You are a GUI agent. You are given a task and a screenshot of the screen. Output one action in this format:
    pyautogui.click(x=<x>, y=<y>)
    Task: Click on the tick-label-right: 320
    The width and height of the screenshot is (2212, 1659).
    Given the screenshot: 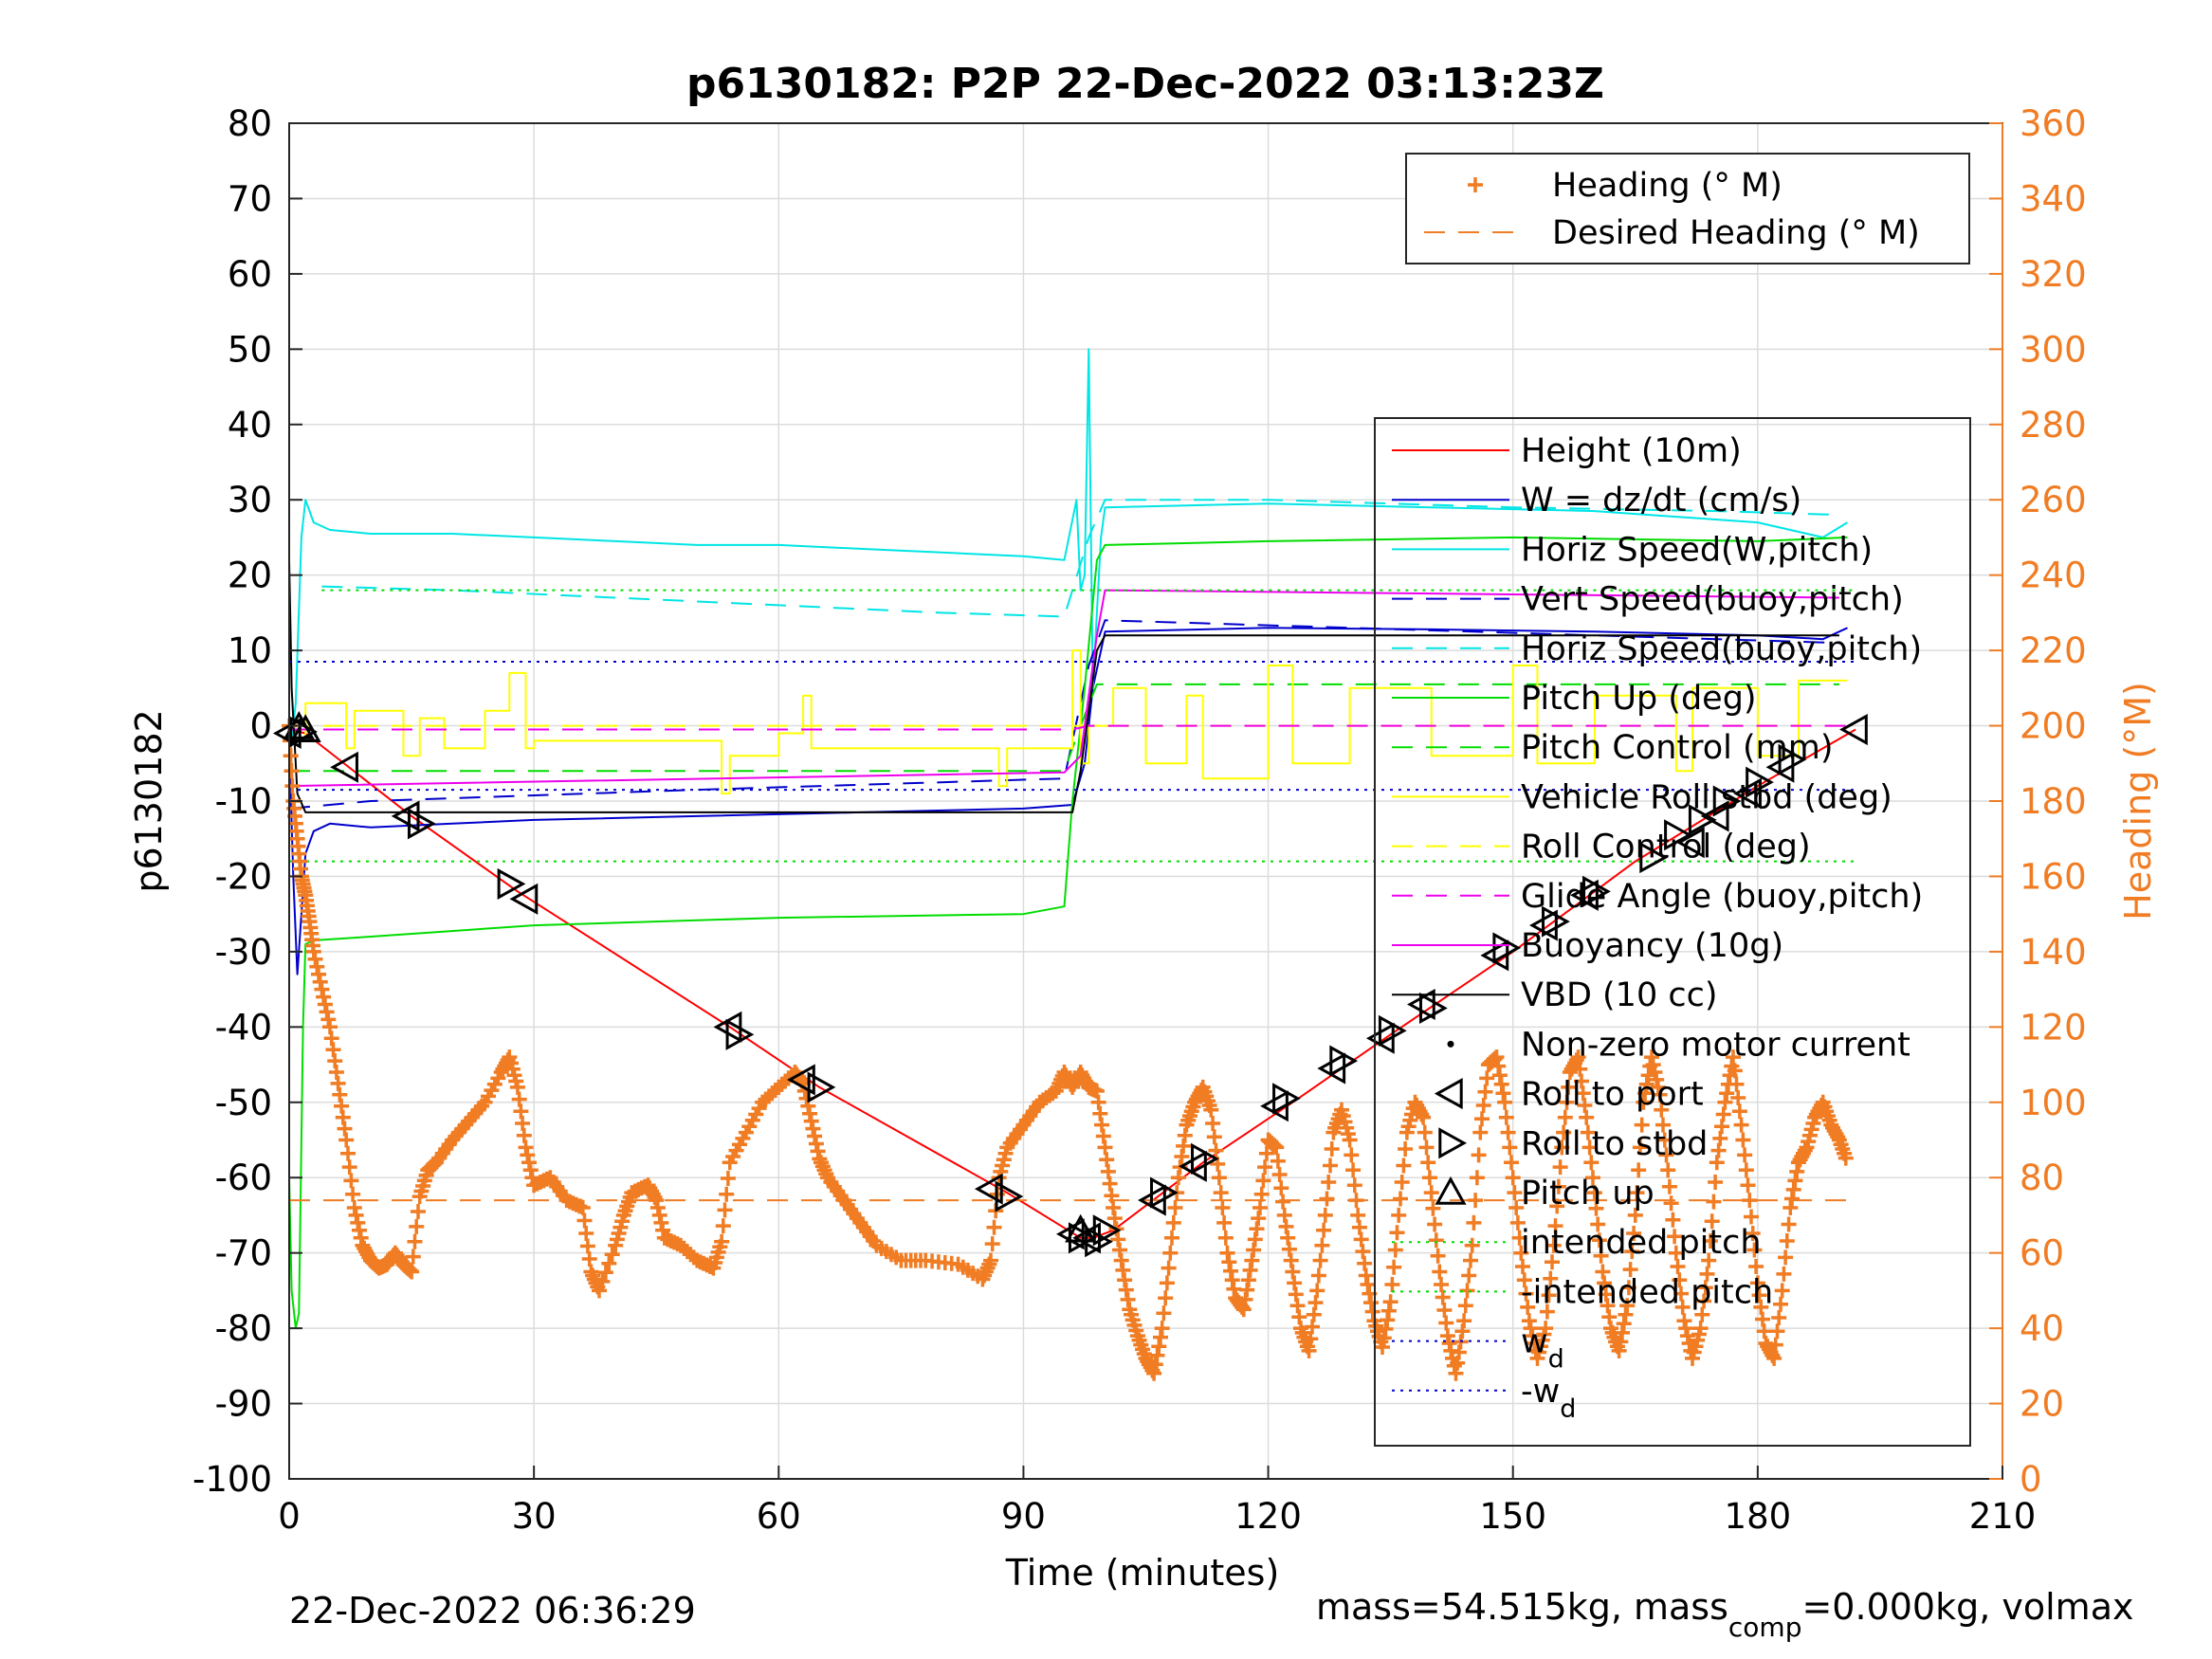 What is the action you would take?
    pyautogui.click(x=2053, y=274)
    